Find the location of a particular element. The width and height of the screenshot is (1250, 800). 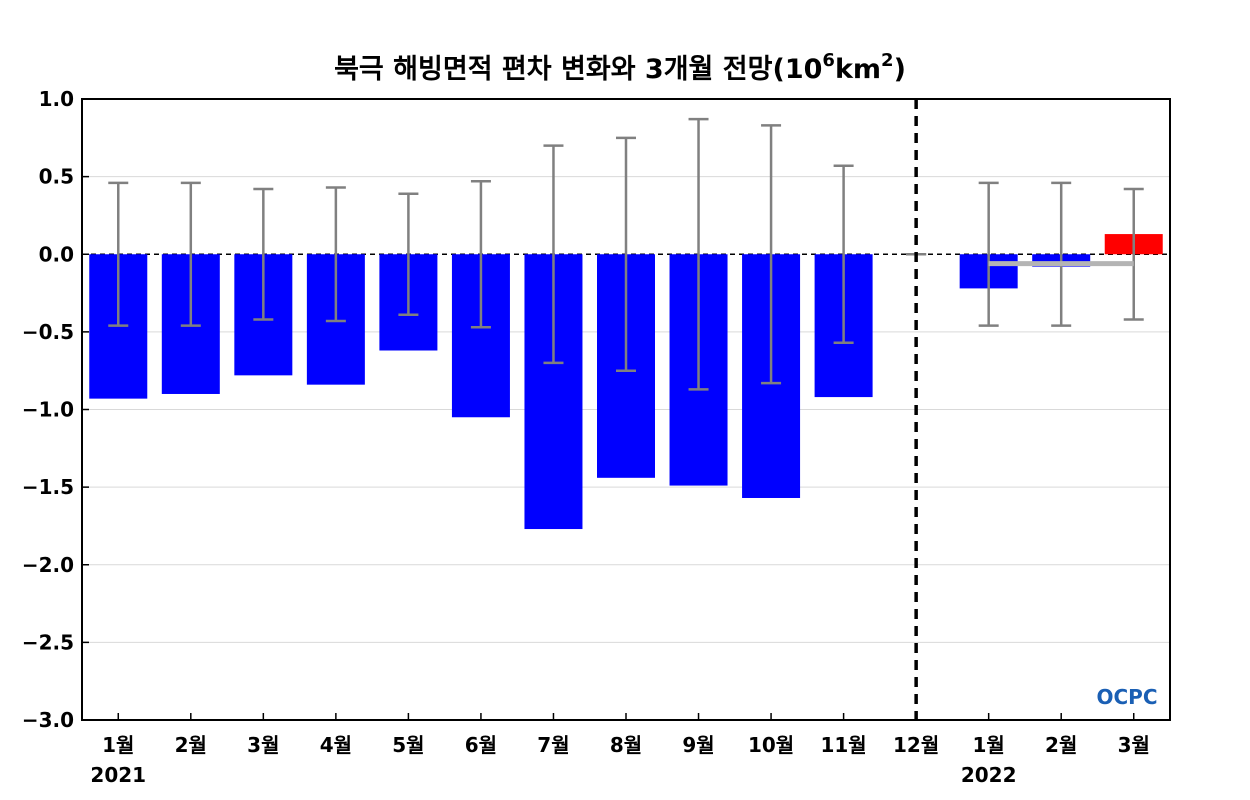

y-tick-label: 0.5 is located at coordinates (56, 177).